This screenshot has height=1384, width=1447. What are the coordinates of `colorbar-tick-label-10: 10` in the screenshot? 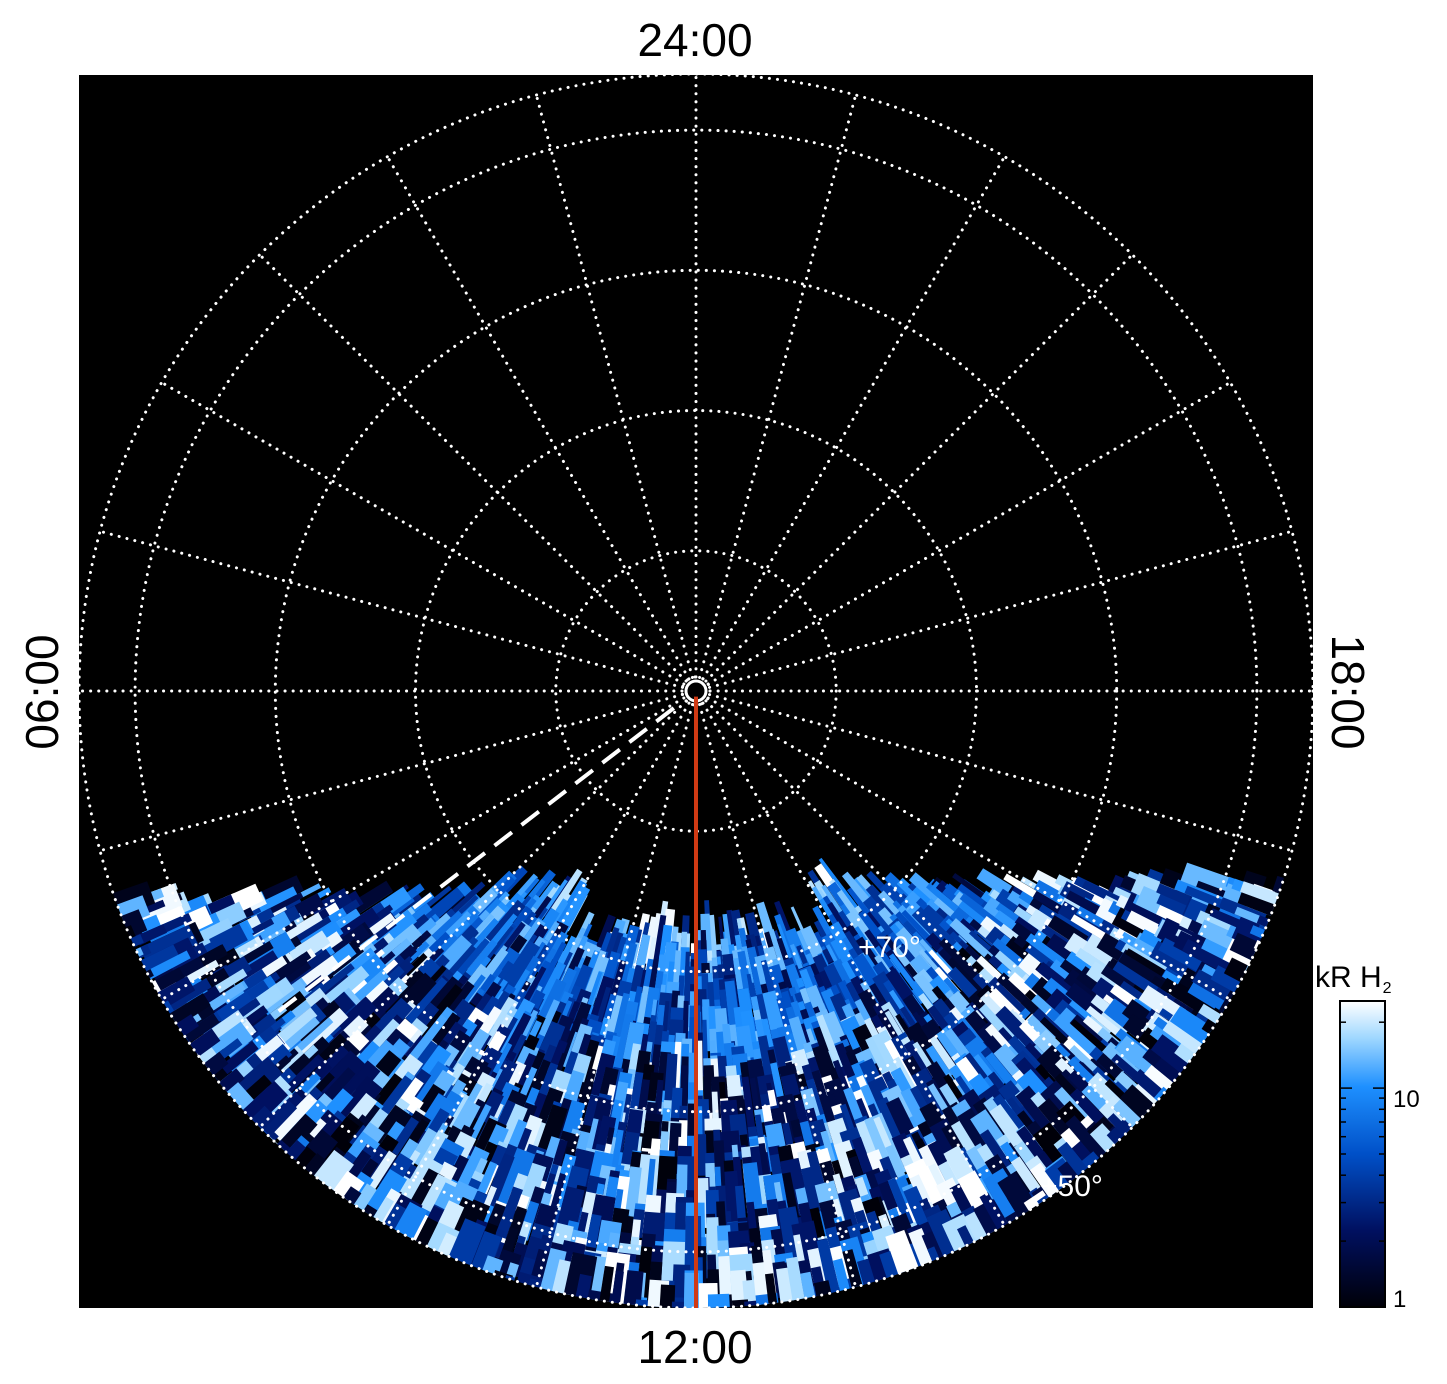 It's located at (1406, 1099).